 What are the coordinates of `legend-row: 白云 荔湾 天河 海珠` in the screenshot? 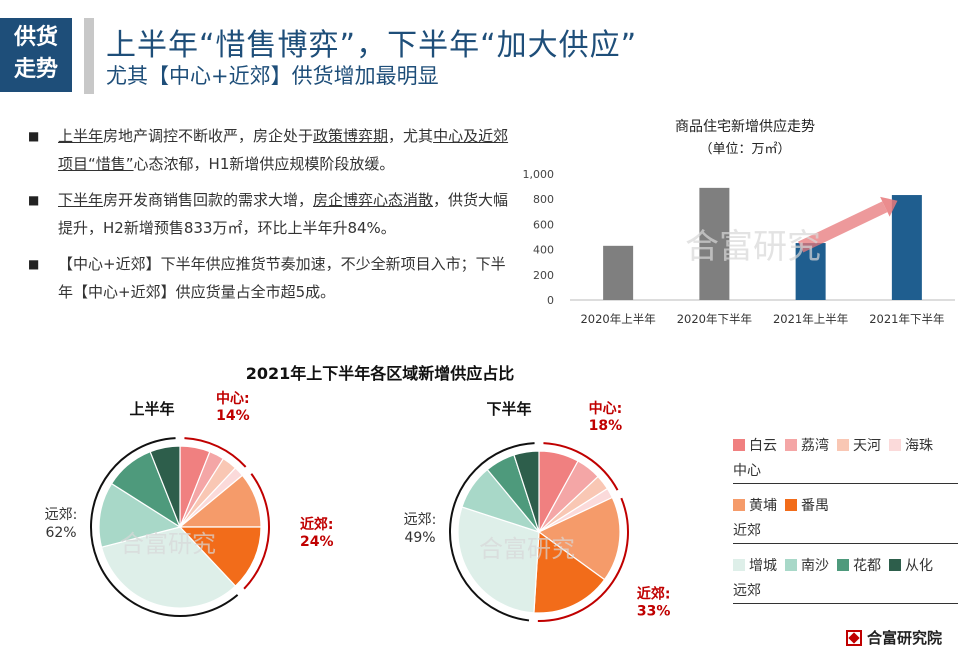 It's located at (848, 445).